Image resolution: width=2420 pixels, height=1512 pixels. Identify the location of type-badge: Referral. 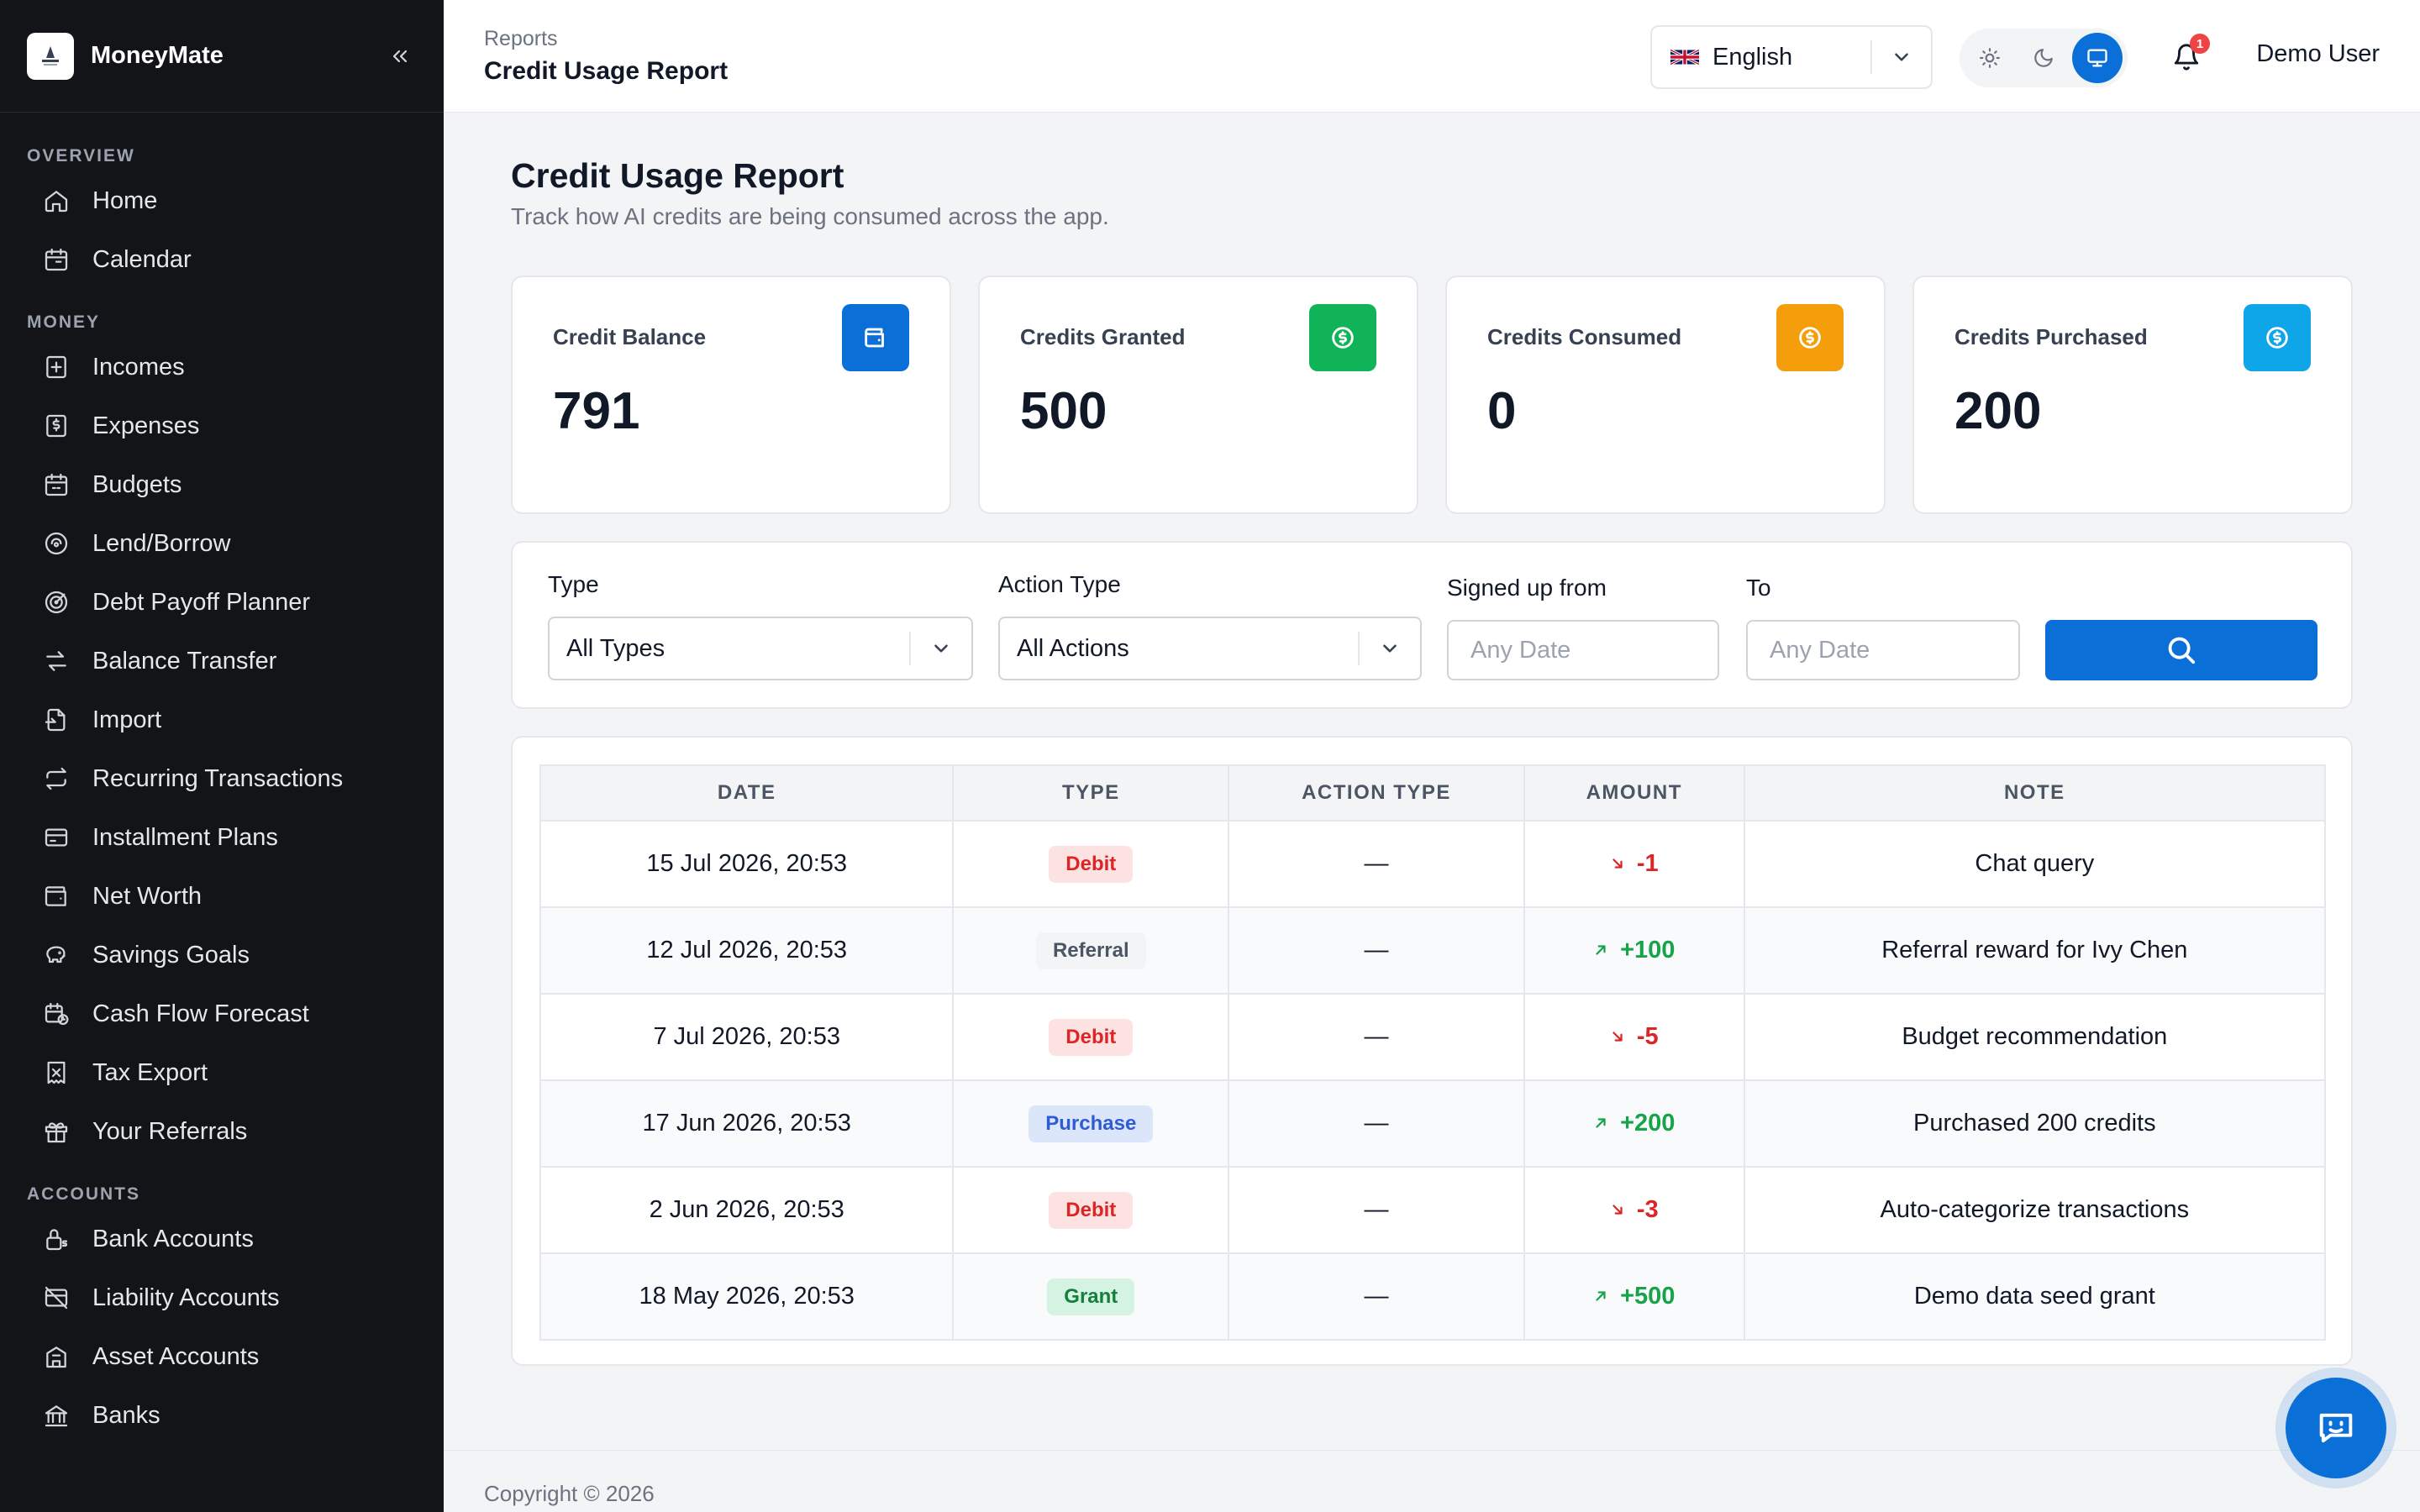
(1090, 950).